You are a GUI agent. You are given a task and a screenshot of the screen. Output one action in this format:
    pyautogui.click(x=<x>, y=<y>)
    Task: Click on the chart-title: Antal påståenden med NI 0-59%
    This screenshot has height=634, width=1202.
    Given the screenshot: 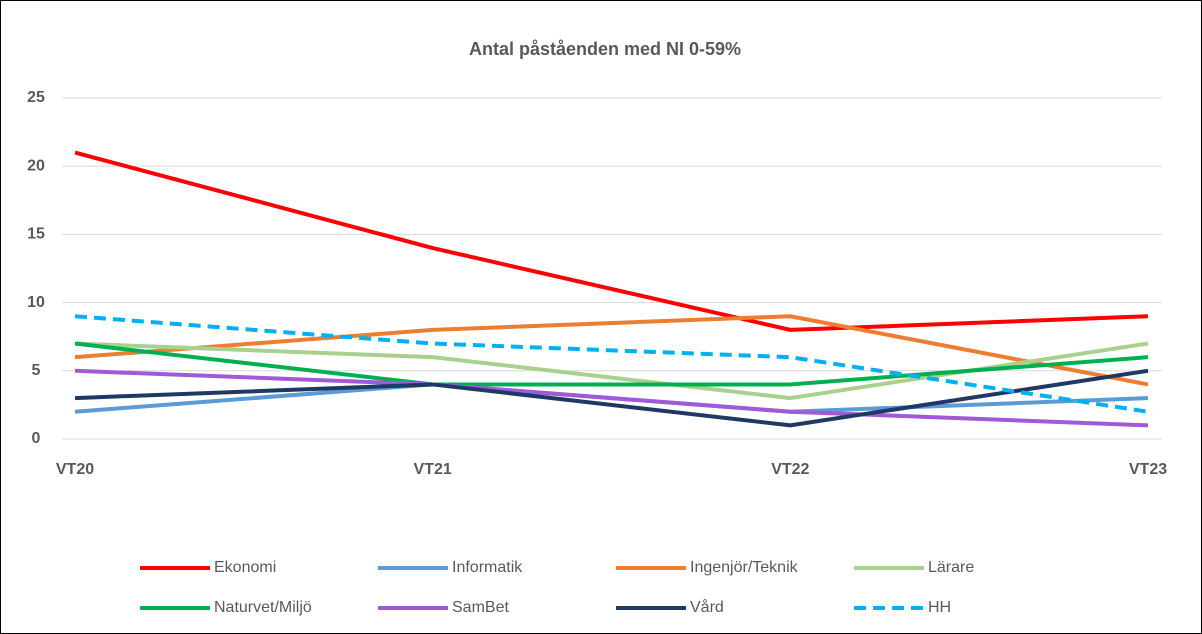 What is the action you would take?
    pyautogui.click(x=605, y=49)
    